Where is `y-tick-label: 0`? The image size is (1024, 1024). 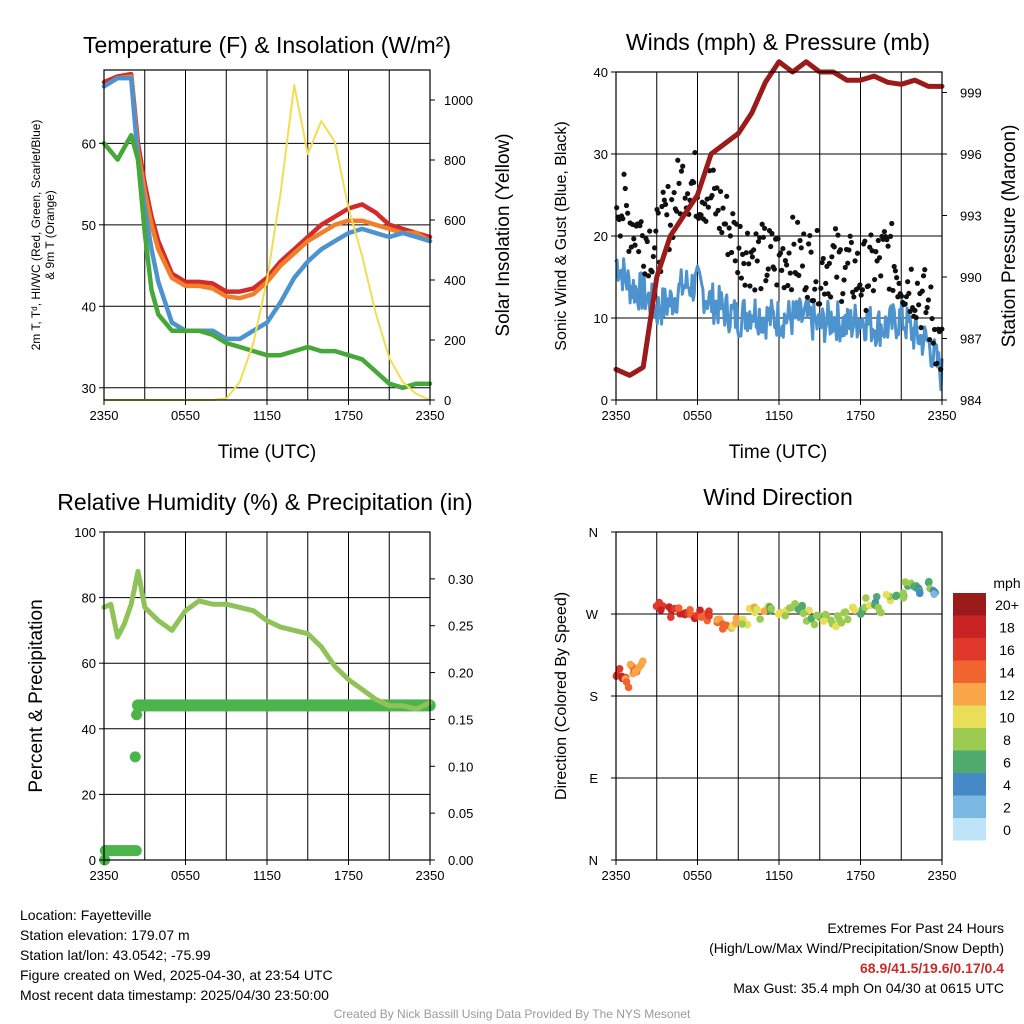 y-tick-label: 0 is located at coordinates (92, 860).